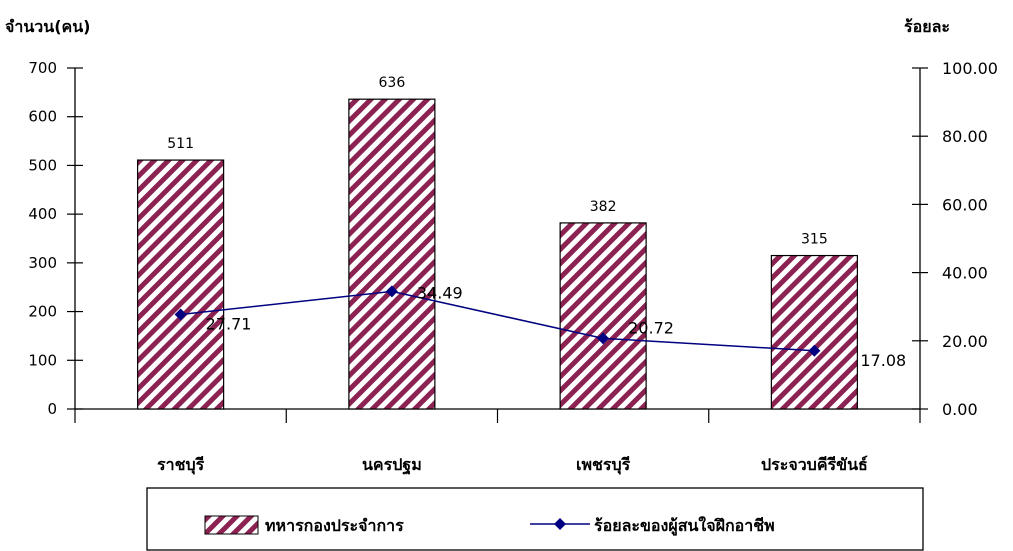 This screenshot has height=551, width=1013. I want to click on legend-line-marker, so click(560, 524).